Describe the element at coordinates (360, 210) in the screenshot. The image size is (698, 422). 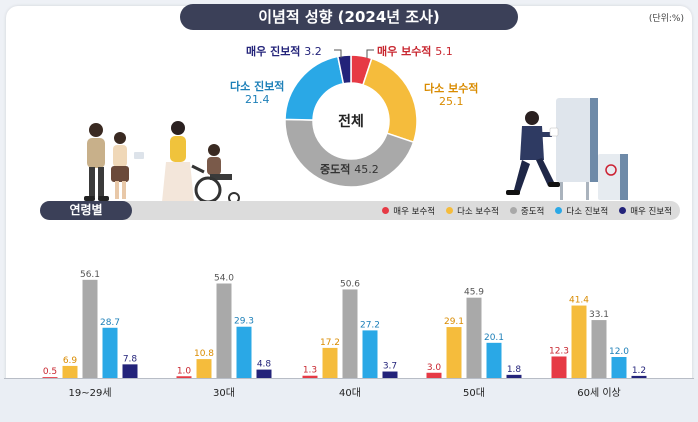
I see `age-strip` at that location.